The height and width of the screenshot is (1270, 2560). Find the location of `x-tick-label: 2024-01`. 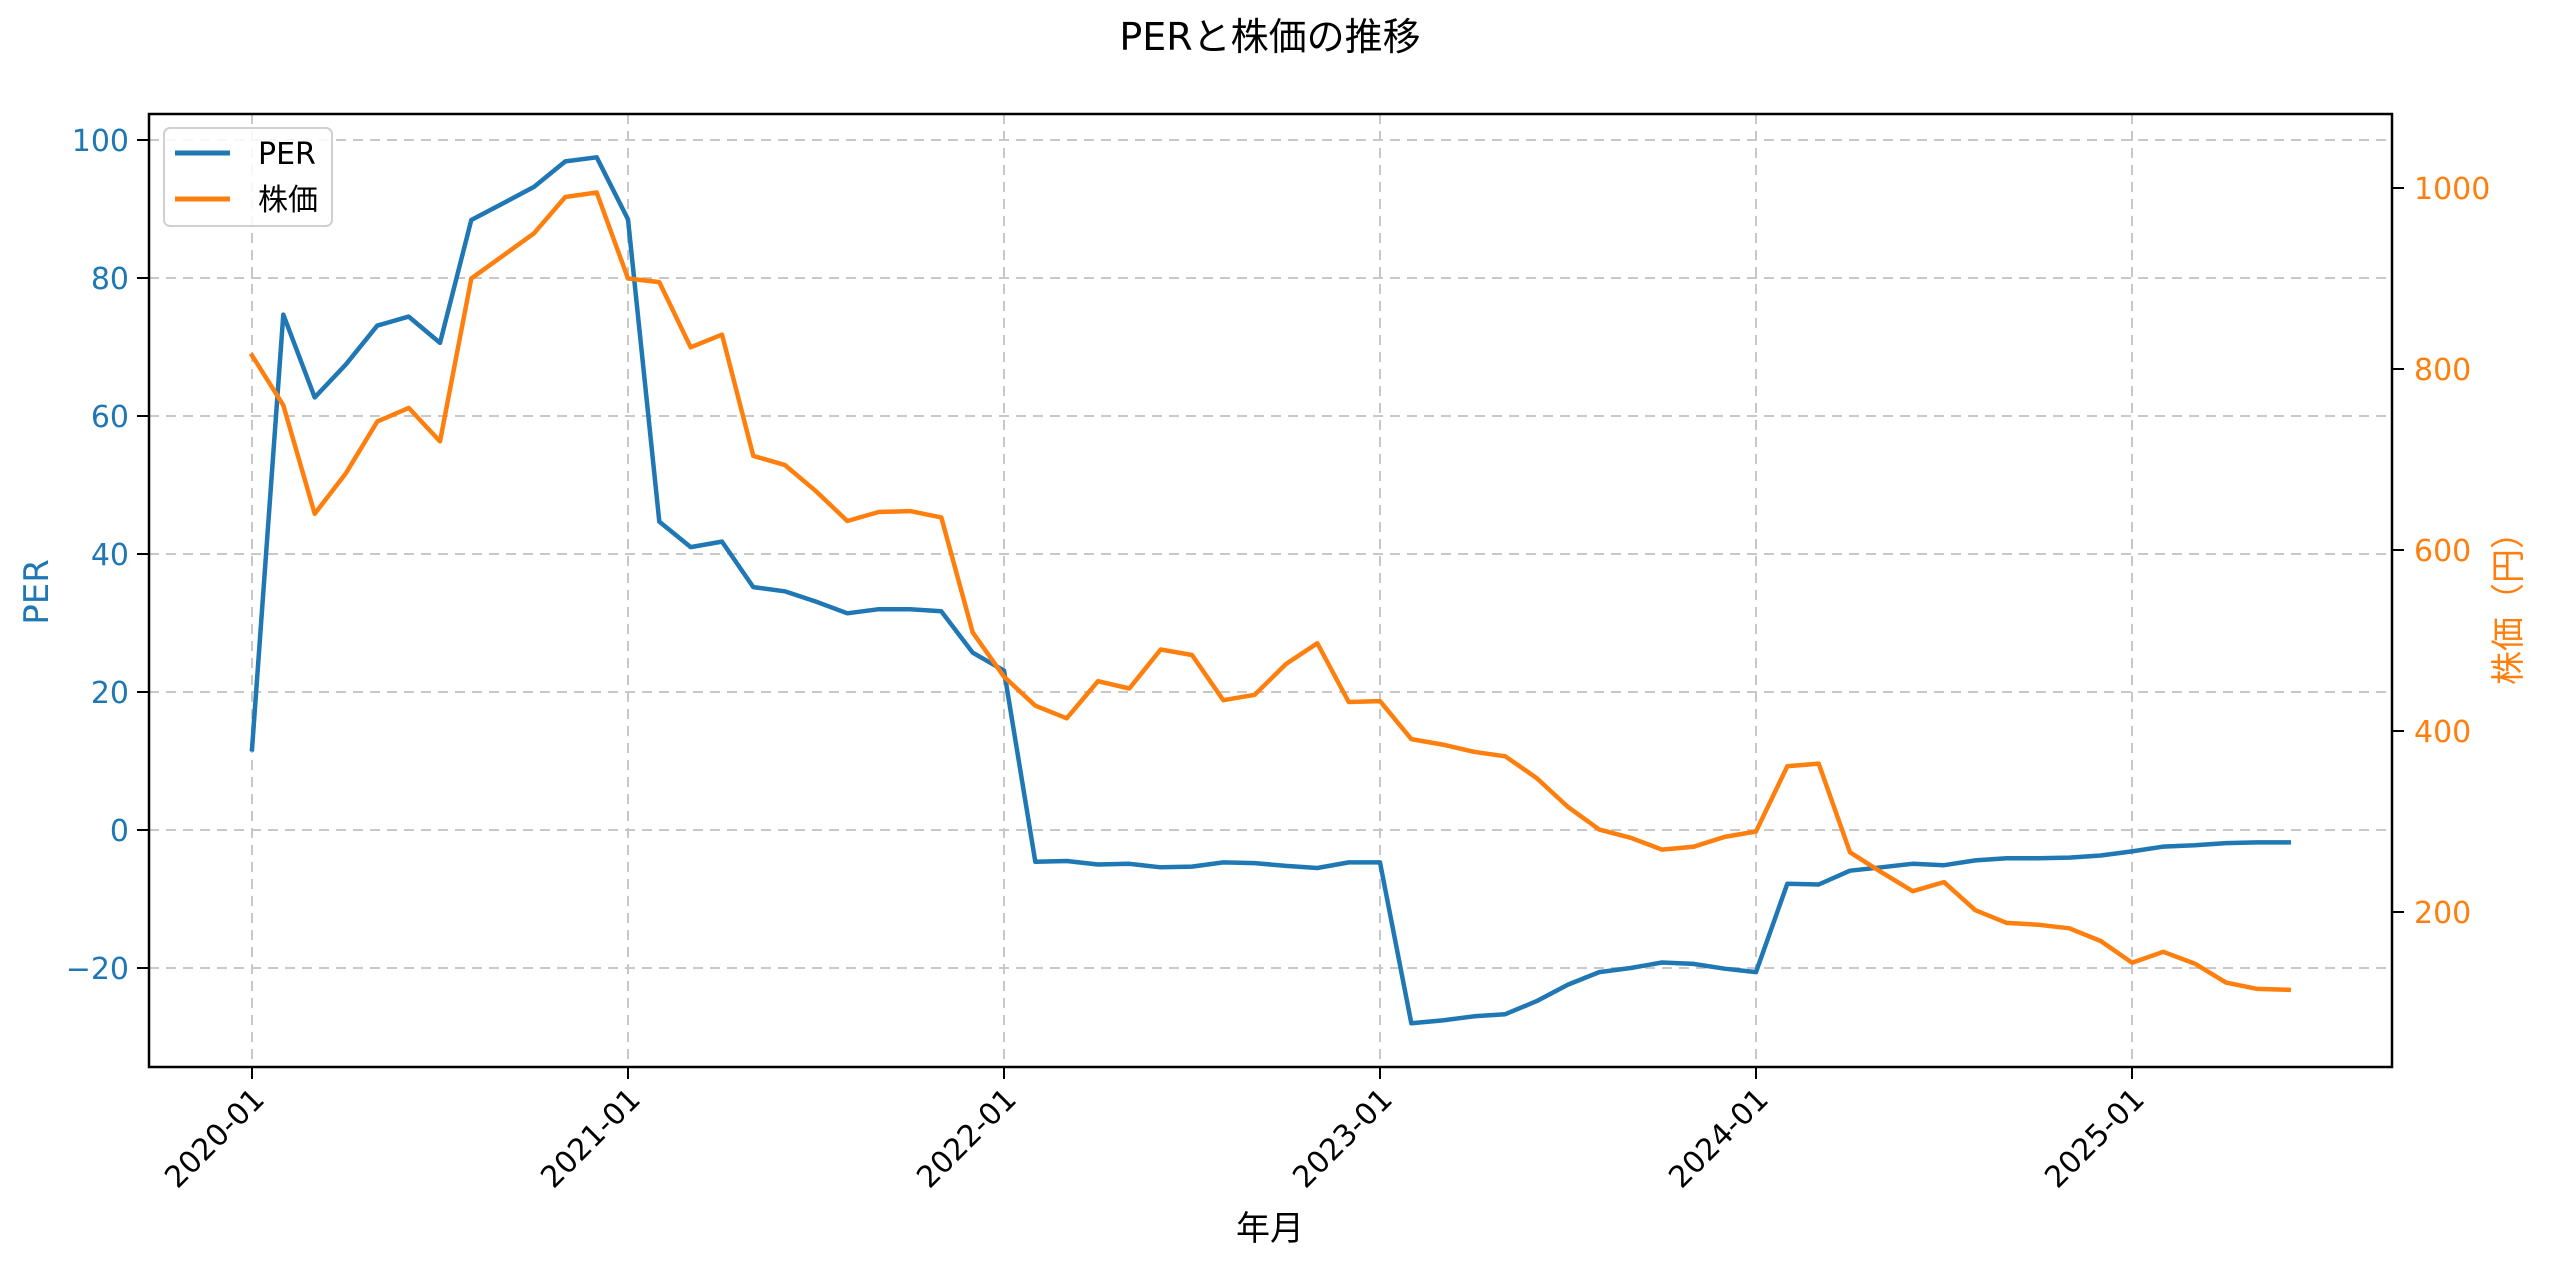

x-tick-label: 2024-01 is located at coordinates (1718, 1138).